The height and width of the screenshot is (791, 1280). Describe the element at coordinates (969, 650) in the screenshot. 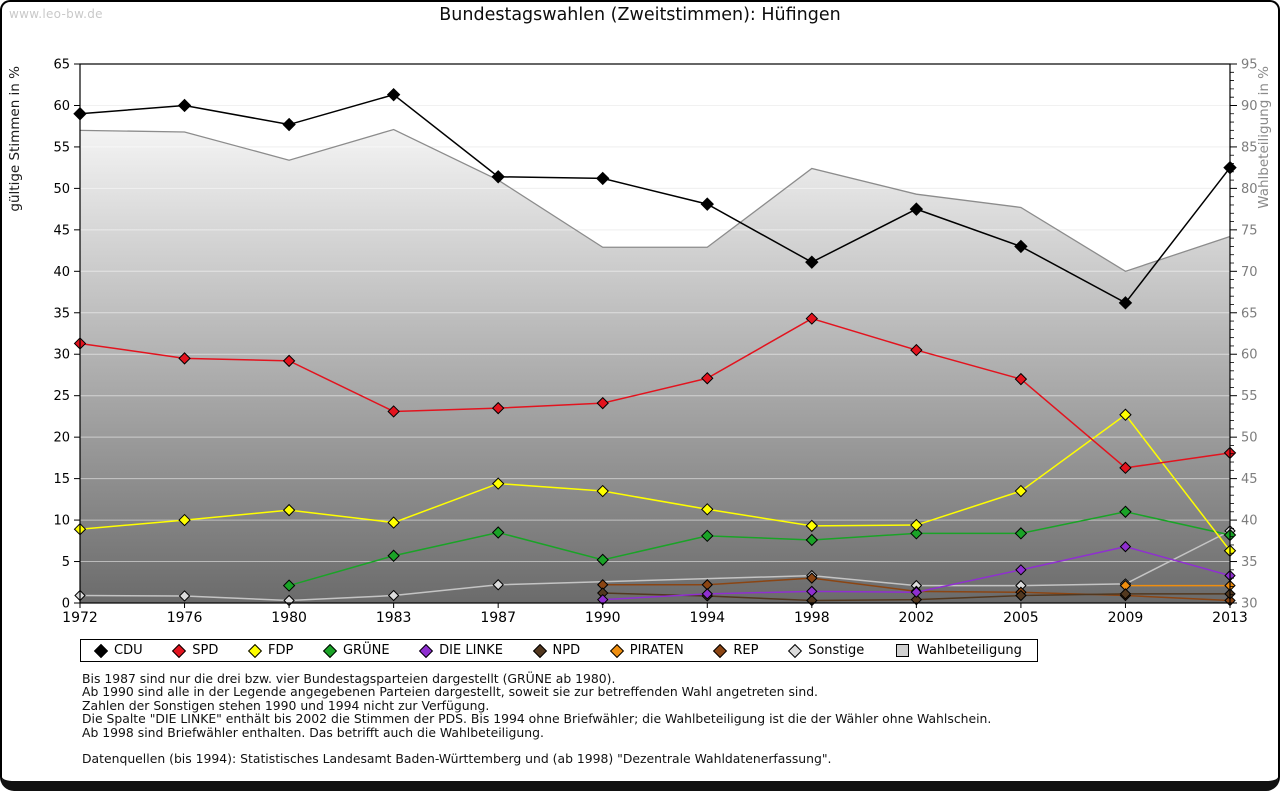

I see `legend-label: Wahlbeteiligung` at that location.